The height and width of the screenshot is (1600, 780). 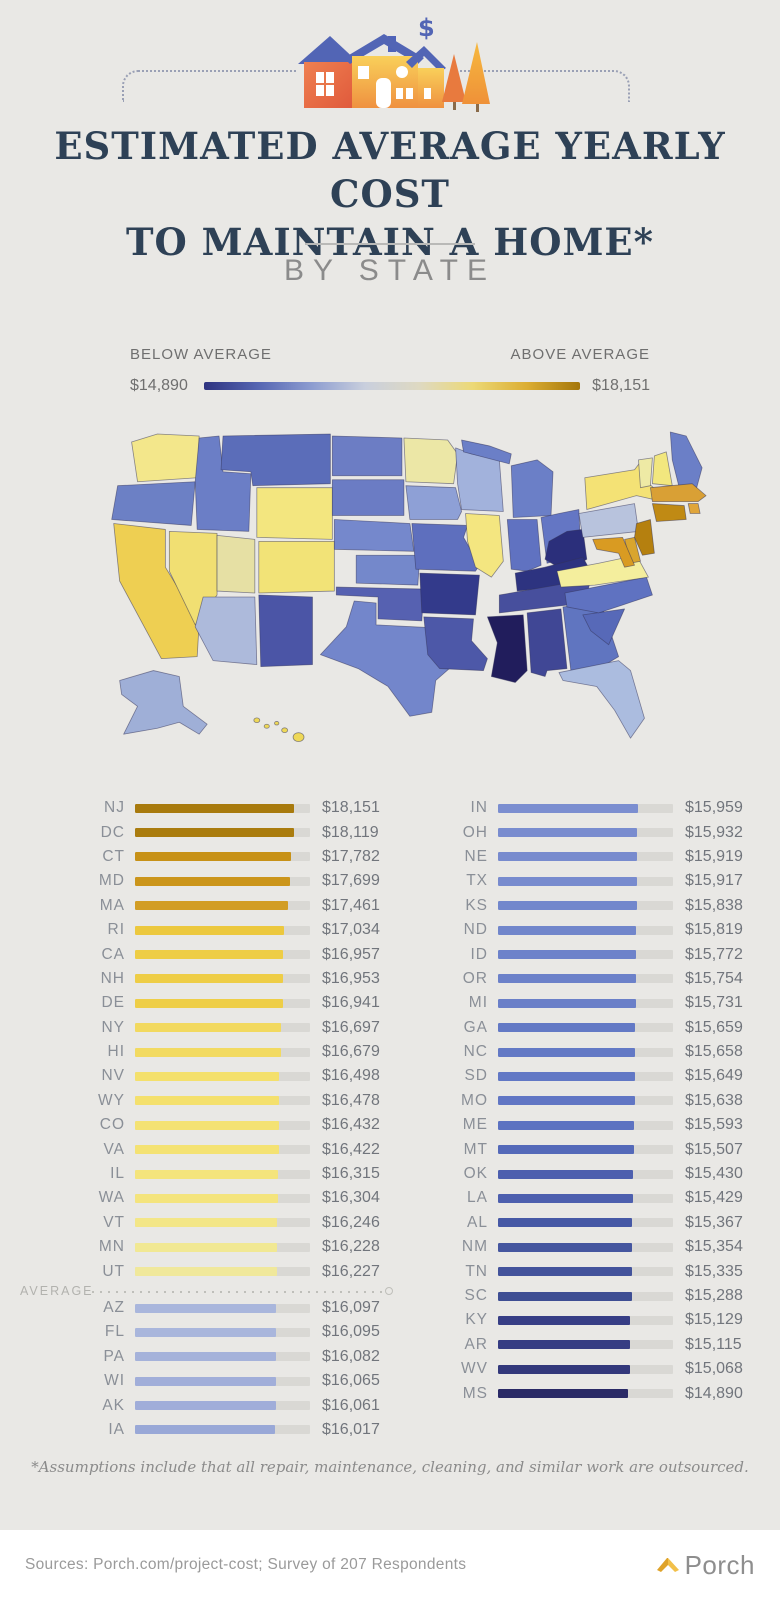 What do you see at coordinates (351, 1247) in the screenshot?
I see `bar-value: $16,228` at bounding box center [351, 1247].